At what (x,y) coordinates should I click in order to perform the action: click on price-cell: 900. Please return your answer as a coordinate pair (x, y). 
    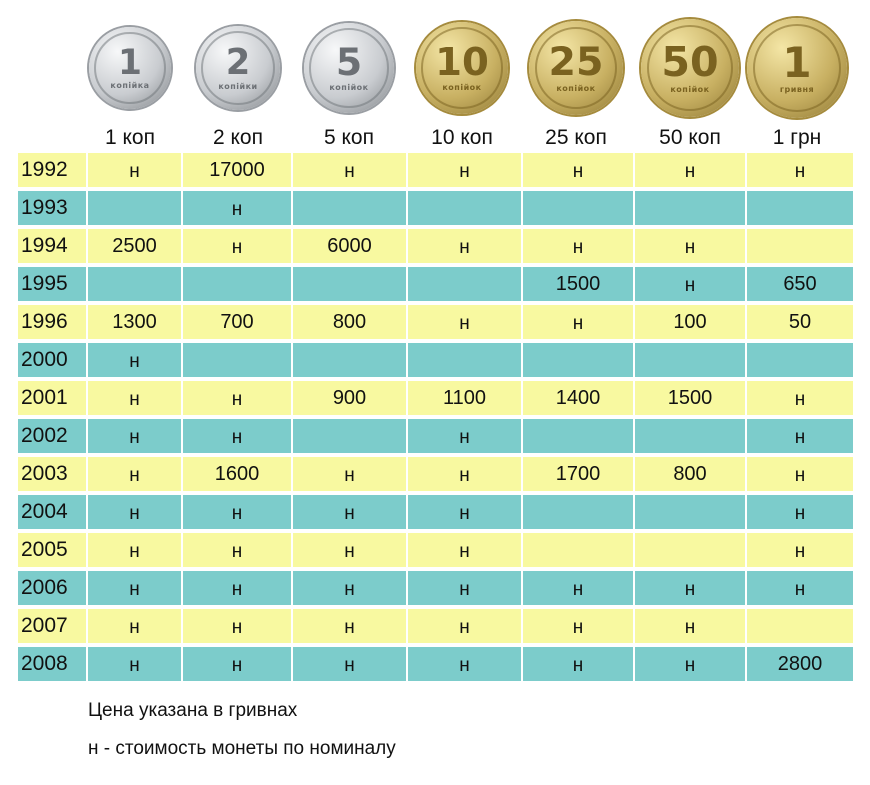
    Looking at the image, I should click on (349, 398).